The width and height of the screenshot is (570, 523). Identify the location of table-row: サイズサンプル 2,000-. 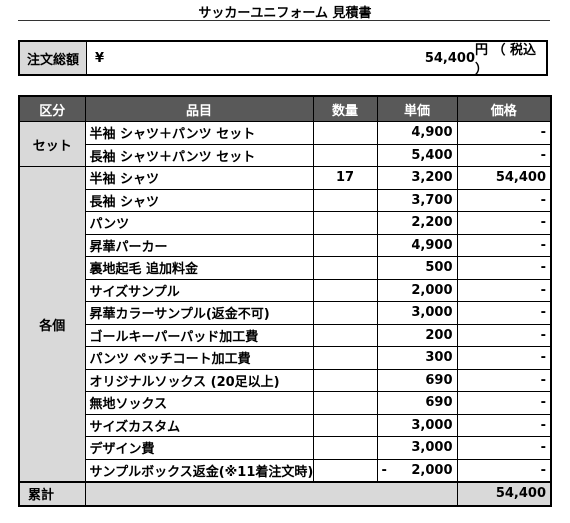
(285, 290).